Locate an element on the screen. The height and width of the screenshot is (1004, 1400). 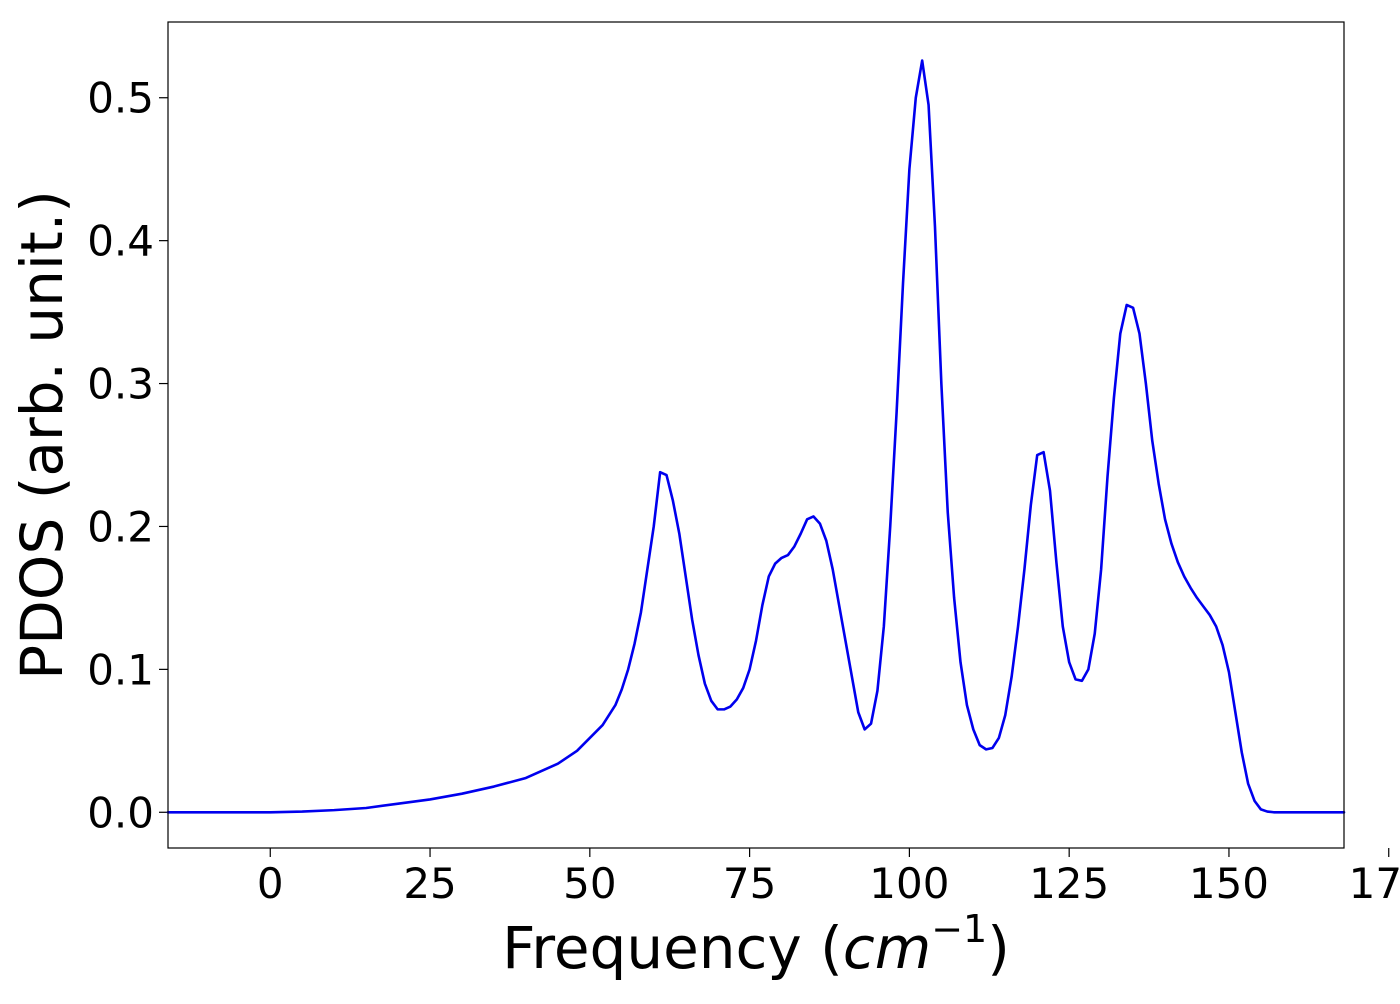
x-tick-label: 150 is located at coordinates (1229, 883).